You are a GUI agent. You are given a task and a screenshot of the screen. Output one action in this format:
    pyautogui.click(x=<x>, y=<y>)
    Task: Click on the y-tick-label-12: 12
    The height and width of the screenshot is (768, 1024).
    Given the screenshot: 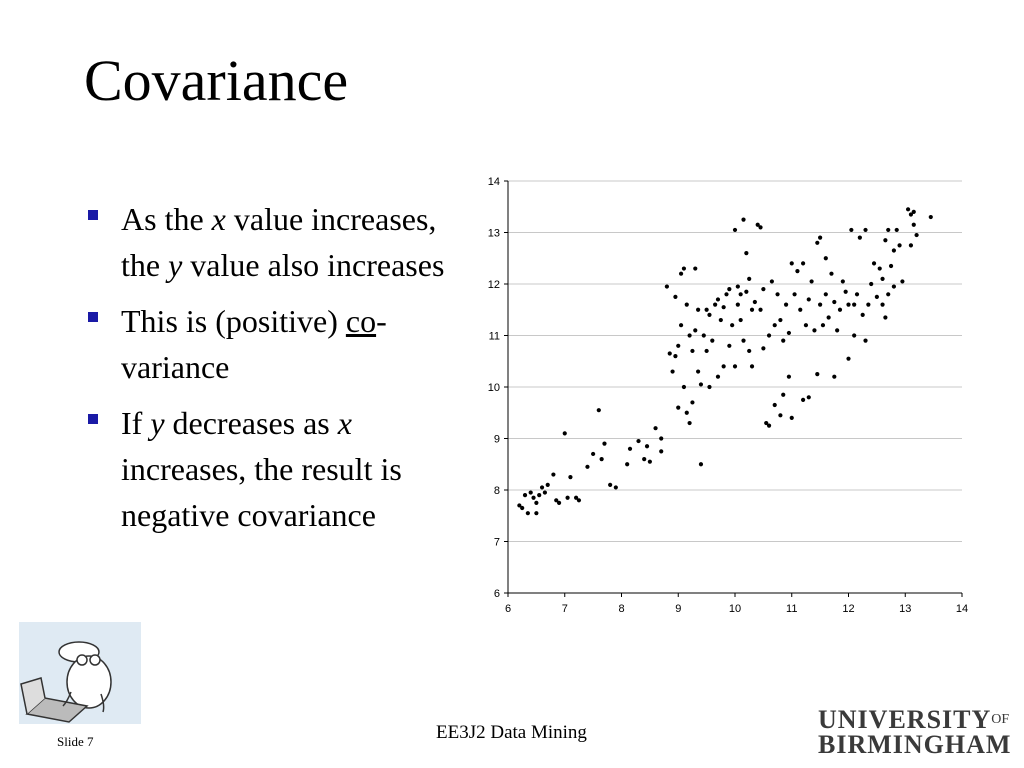 What is the action you would take?
    pyautogui.click(x=494, y=285)
    